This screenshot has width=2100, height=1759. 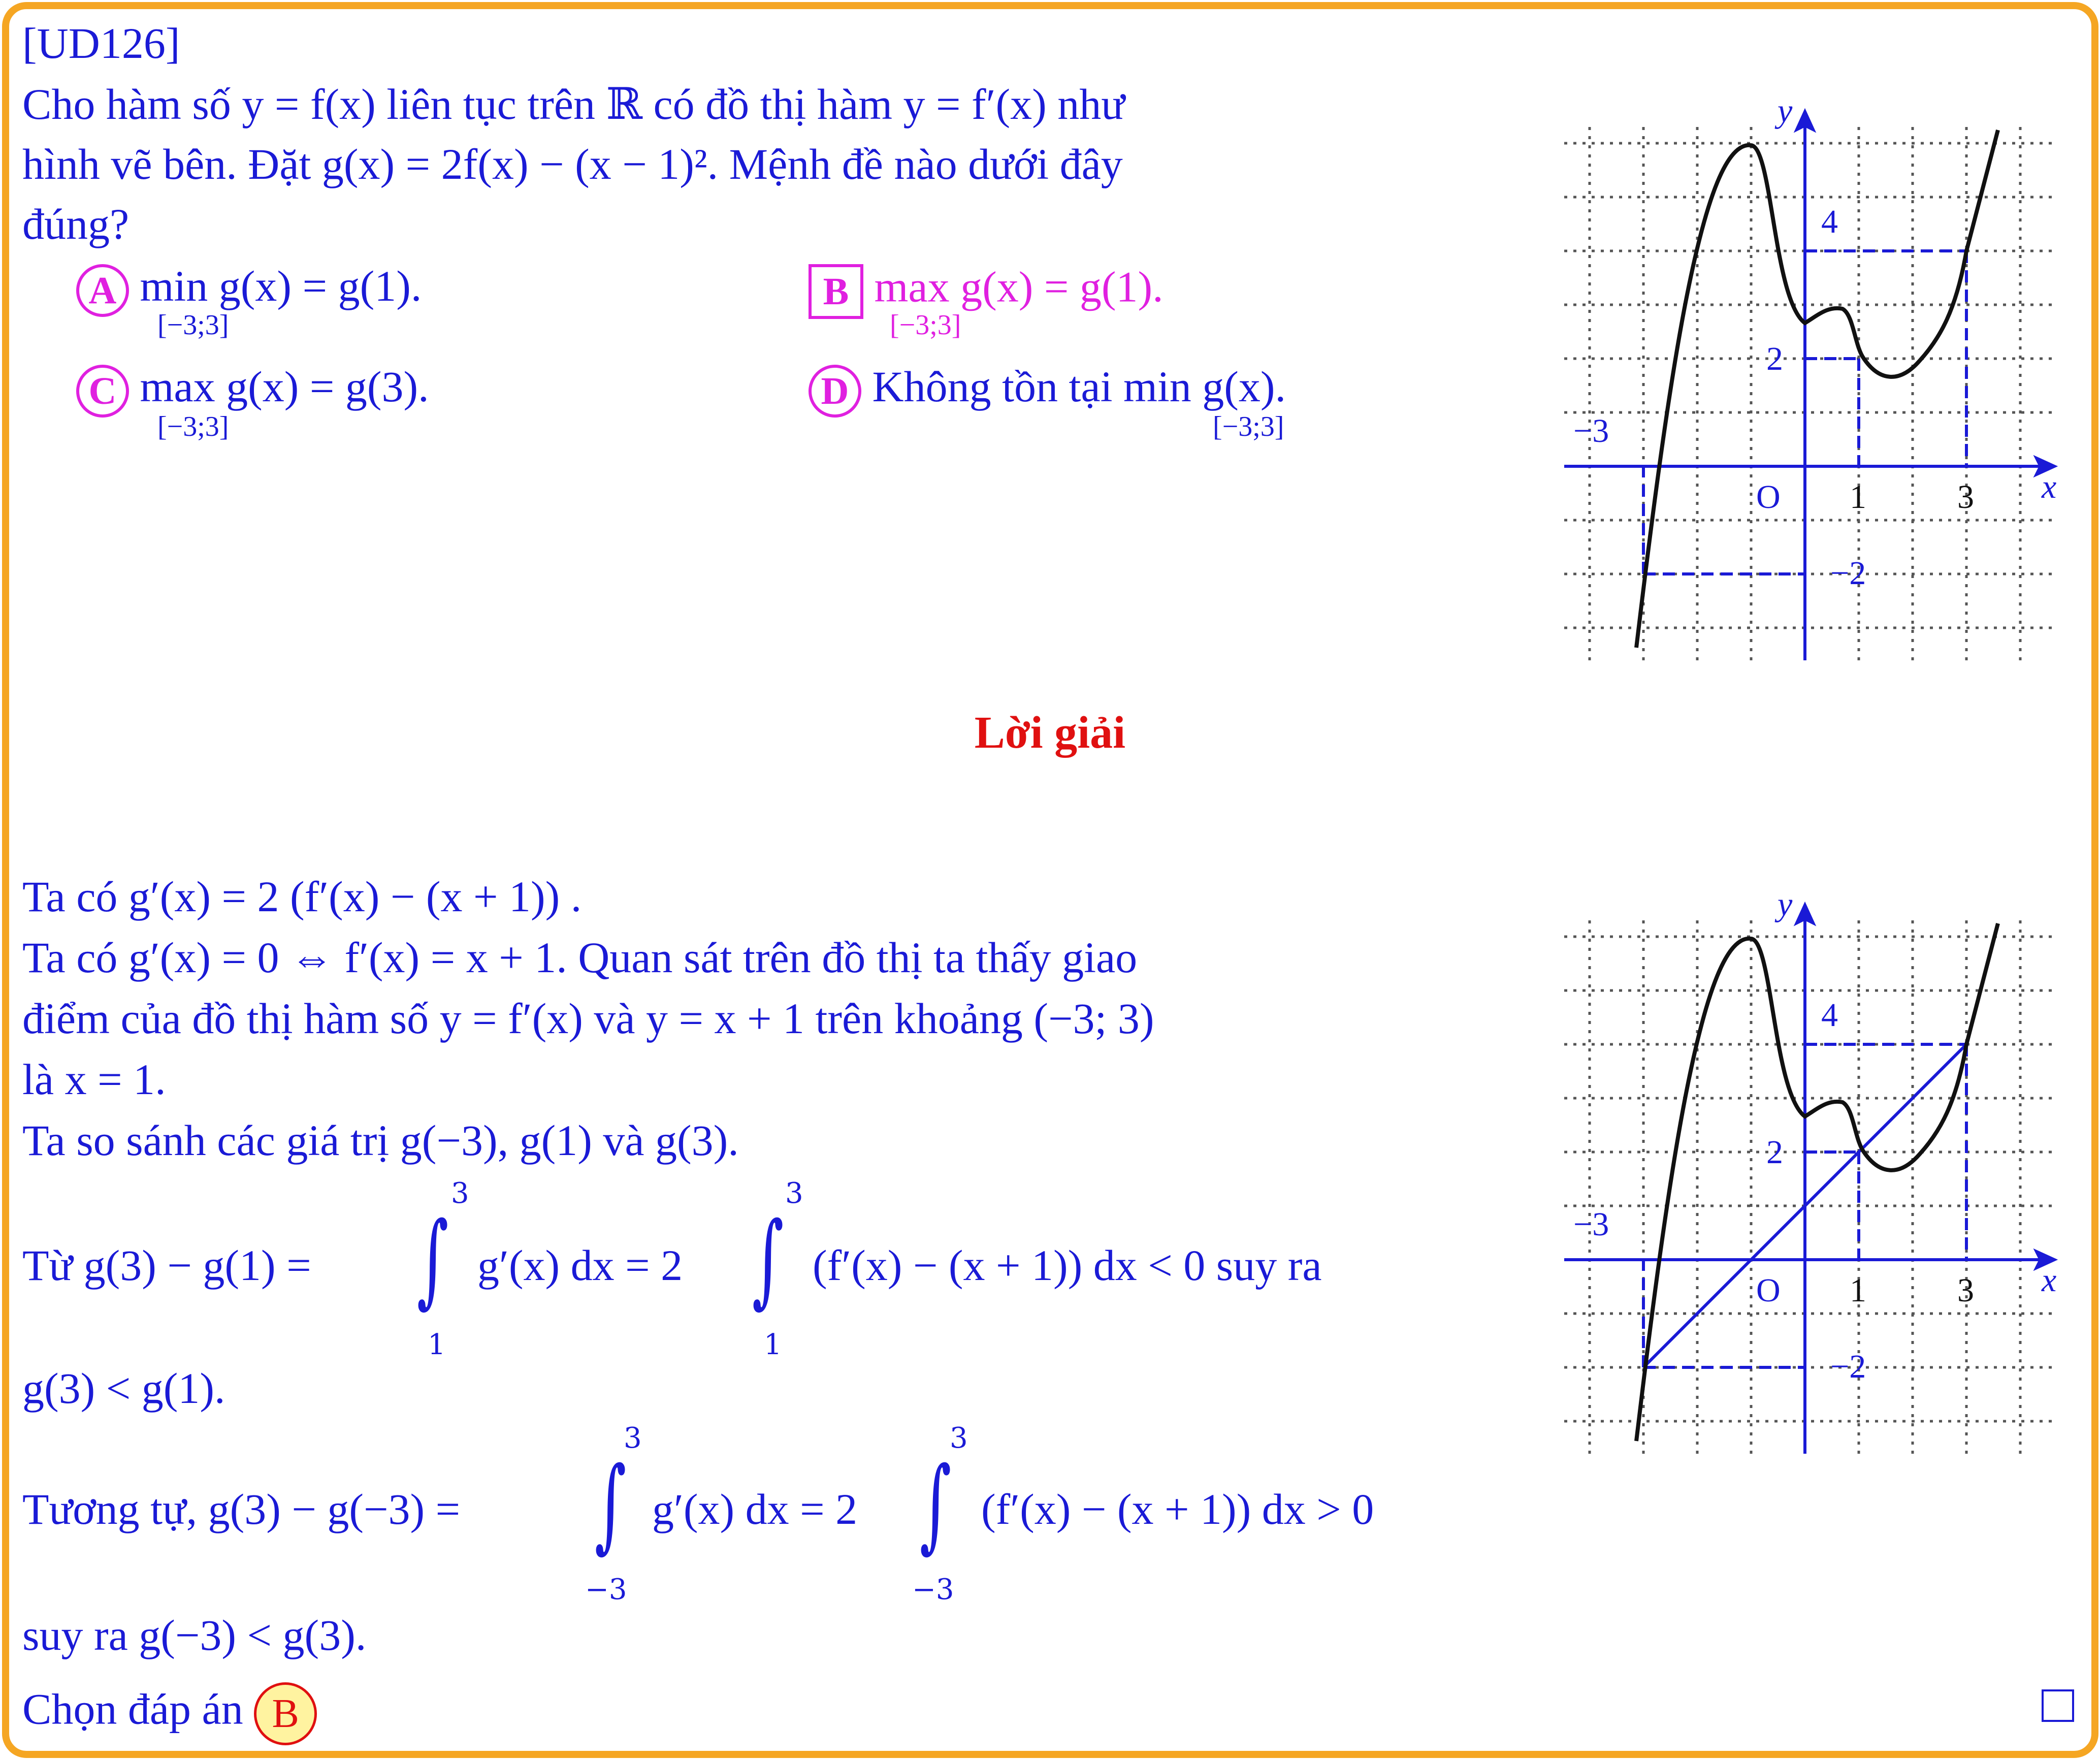 What do you see at coordinates (1858, 497) in the screenshot?
I see `graph-1-x-tick-1: 1` at bounding box center [1858, 497].